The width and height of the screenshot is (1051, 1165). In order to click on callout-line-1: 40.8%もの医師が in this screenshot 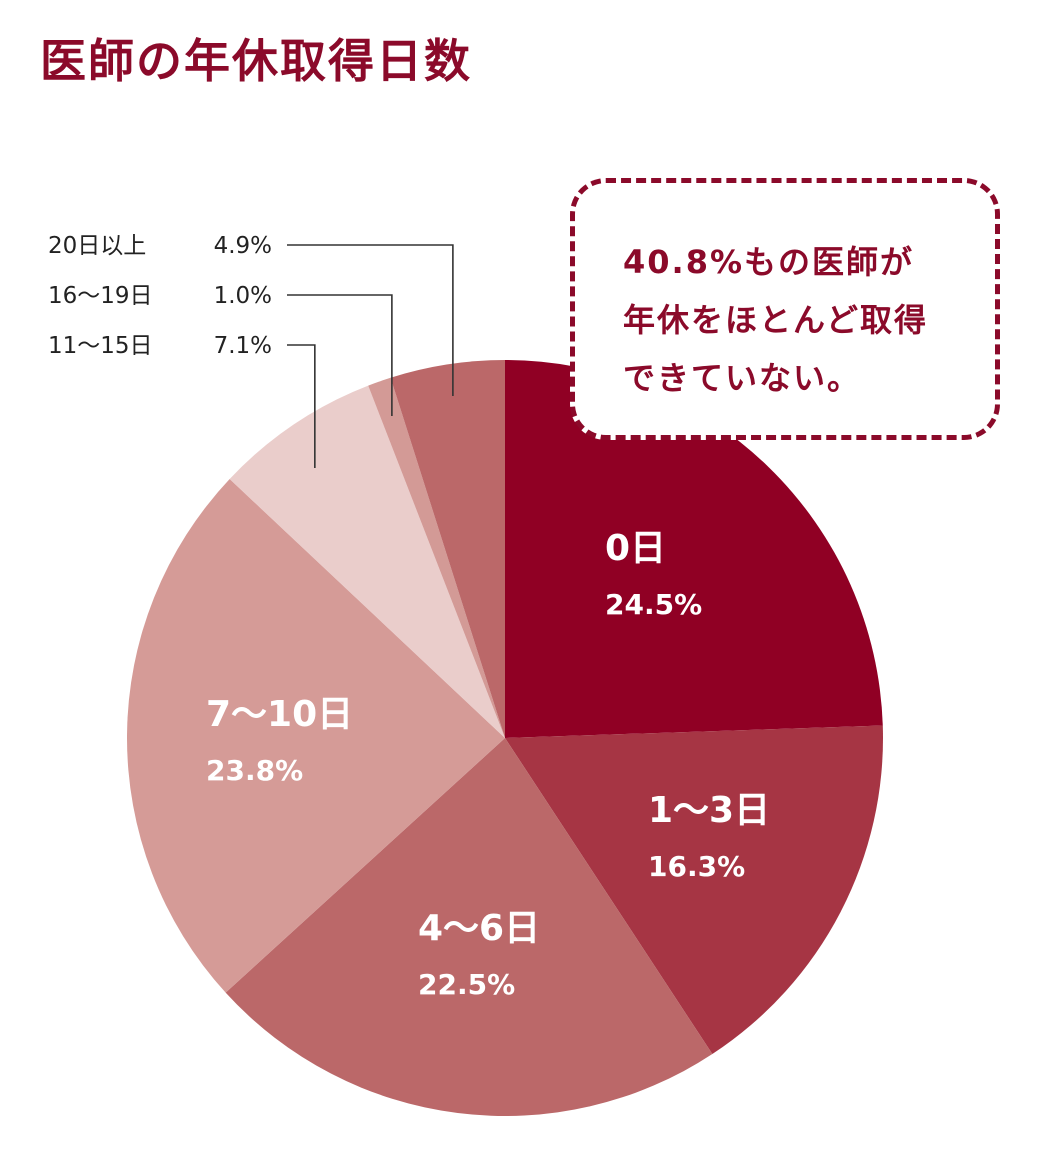, I will do `click(769, 262)`.